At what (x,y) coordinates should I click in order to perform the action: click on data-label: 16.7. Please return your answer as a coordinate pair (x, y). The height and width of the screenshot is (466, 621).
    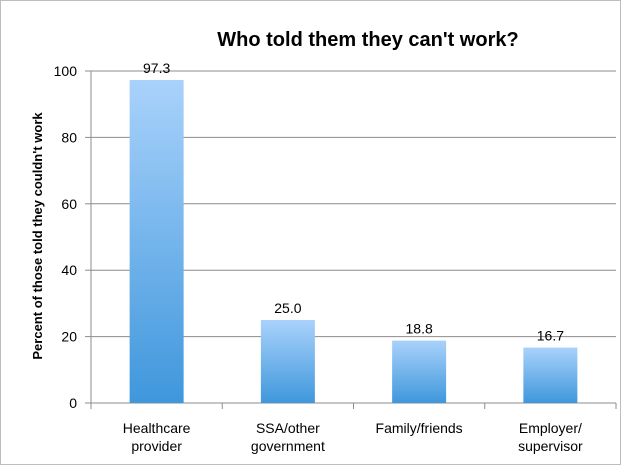
    Looking at the image, I should click on (550, 336).